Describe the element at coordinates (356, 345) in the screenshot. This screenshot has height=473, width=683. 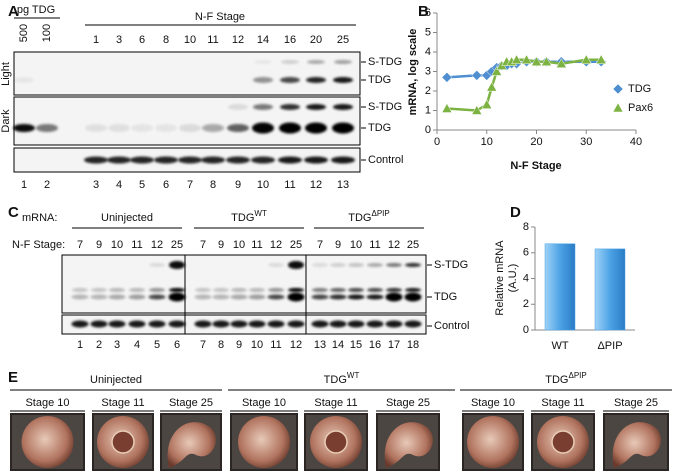
I see `lane-number: 15` at that location.